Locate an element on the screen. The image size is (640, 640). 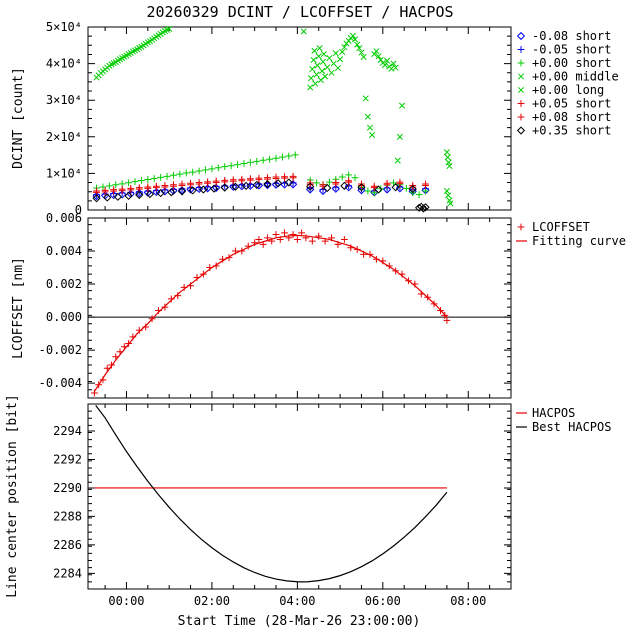
y-tick-label: 2288 is located at coordinates (67, 516).